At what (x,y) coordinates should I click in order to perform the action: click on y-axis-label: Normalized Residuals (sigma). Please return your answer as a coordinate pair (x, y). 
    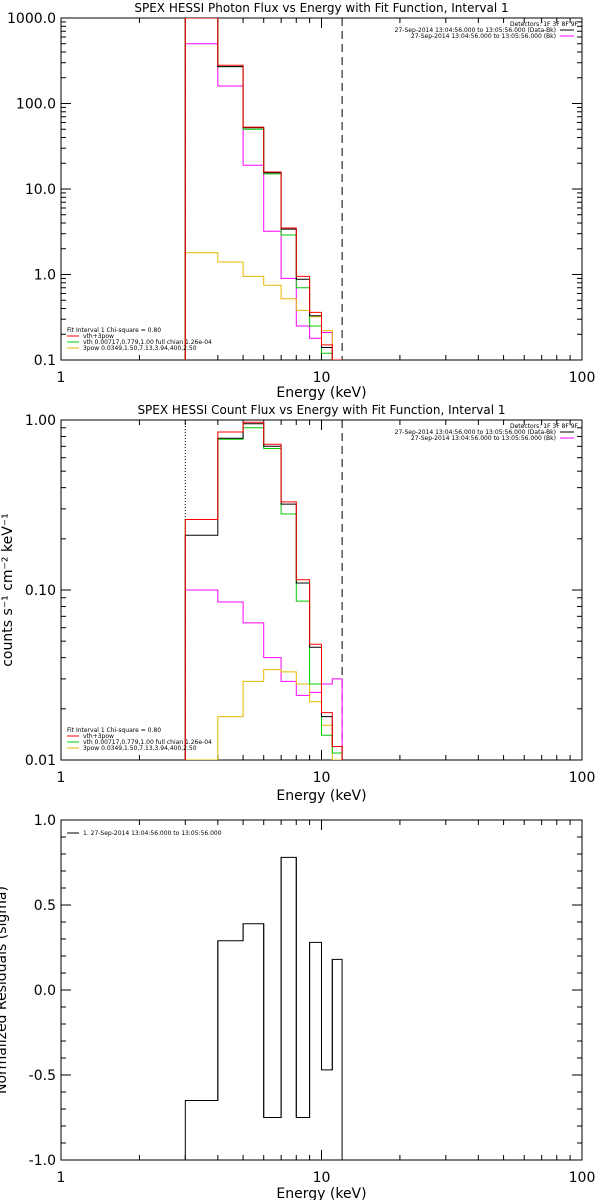
    Looking at the image, I should click on (5, 990).